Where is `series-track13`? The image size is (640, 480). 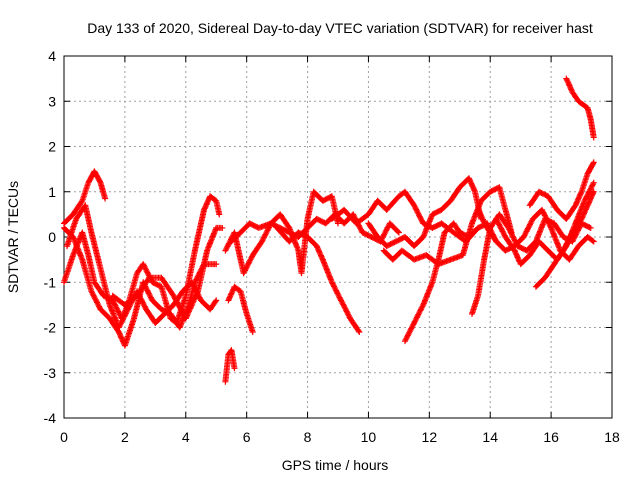 series-track13 is located at coordinates (447, 226).